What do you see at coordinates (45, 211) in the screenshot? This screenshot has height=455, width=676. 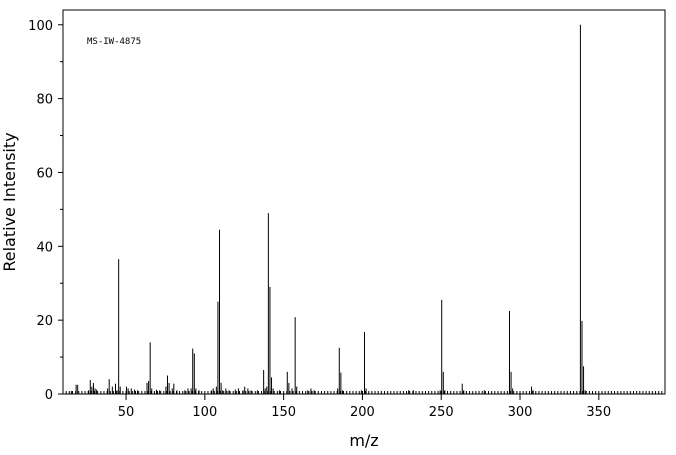 I see `y-axis-ticks: 0 20 40 60 80 100` at bounding box center [45, 211].